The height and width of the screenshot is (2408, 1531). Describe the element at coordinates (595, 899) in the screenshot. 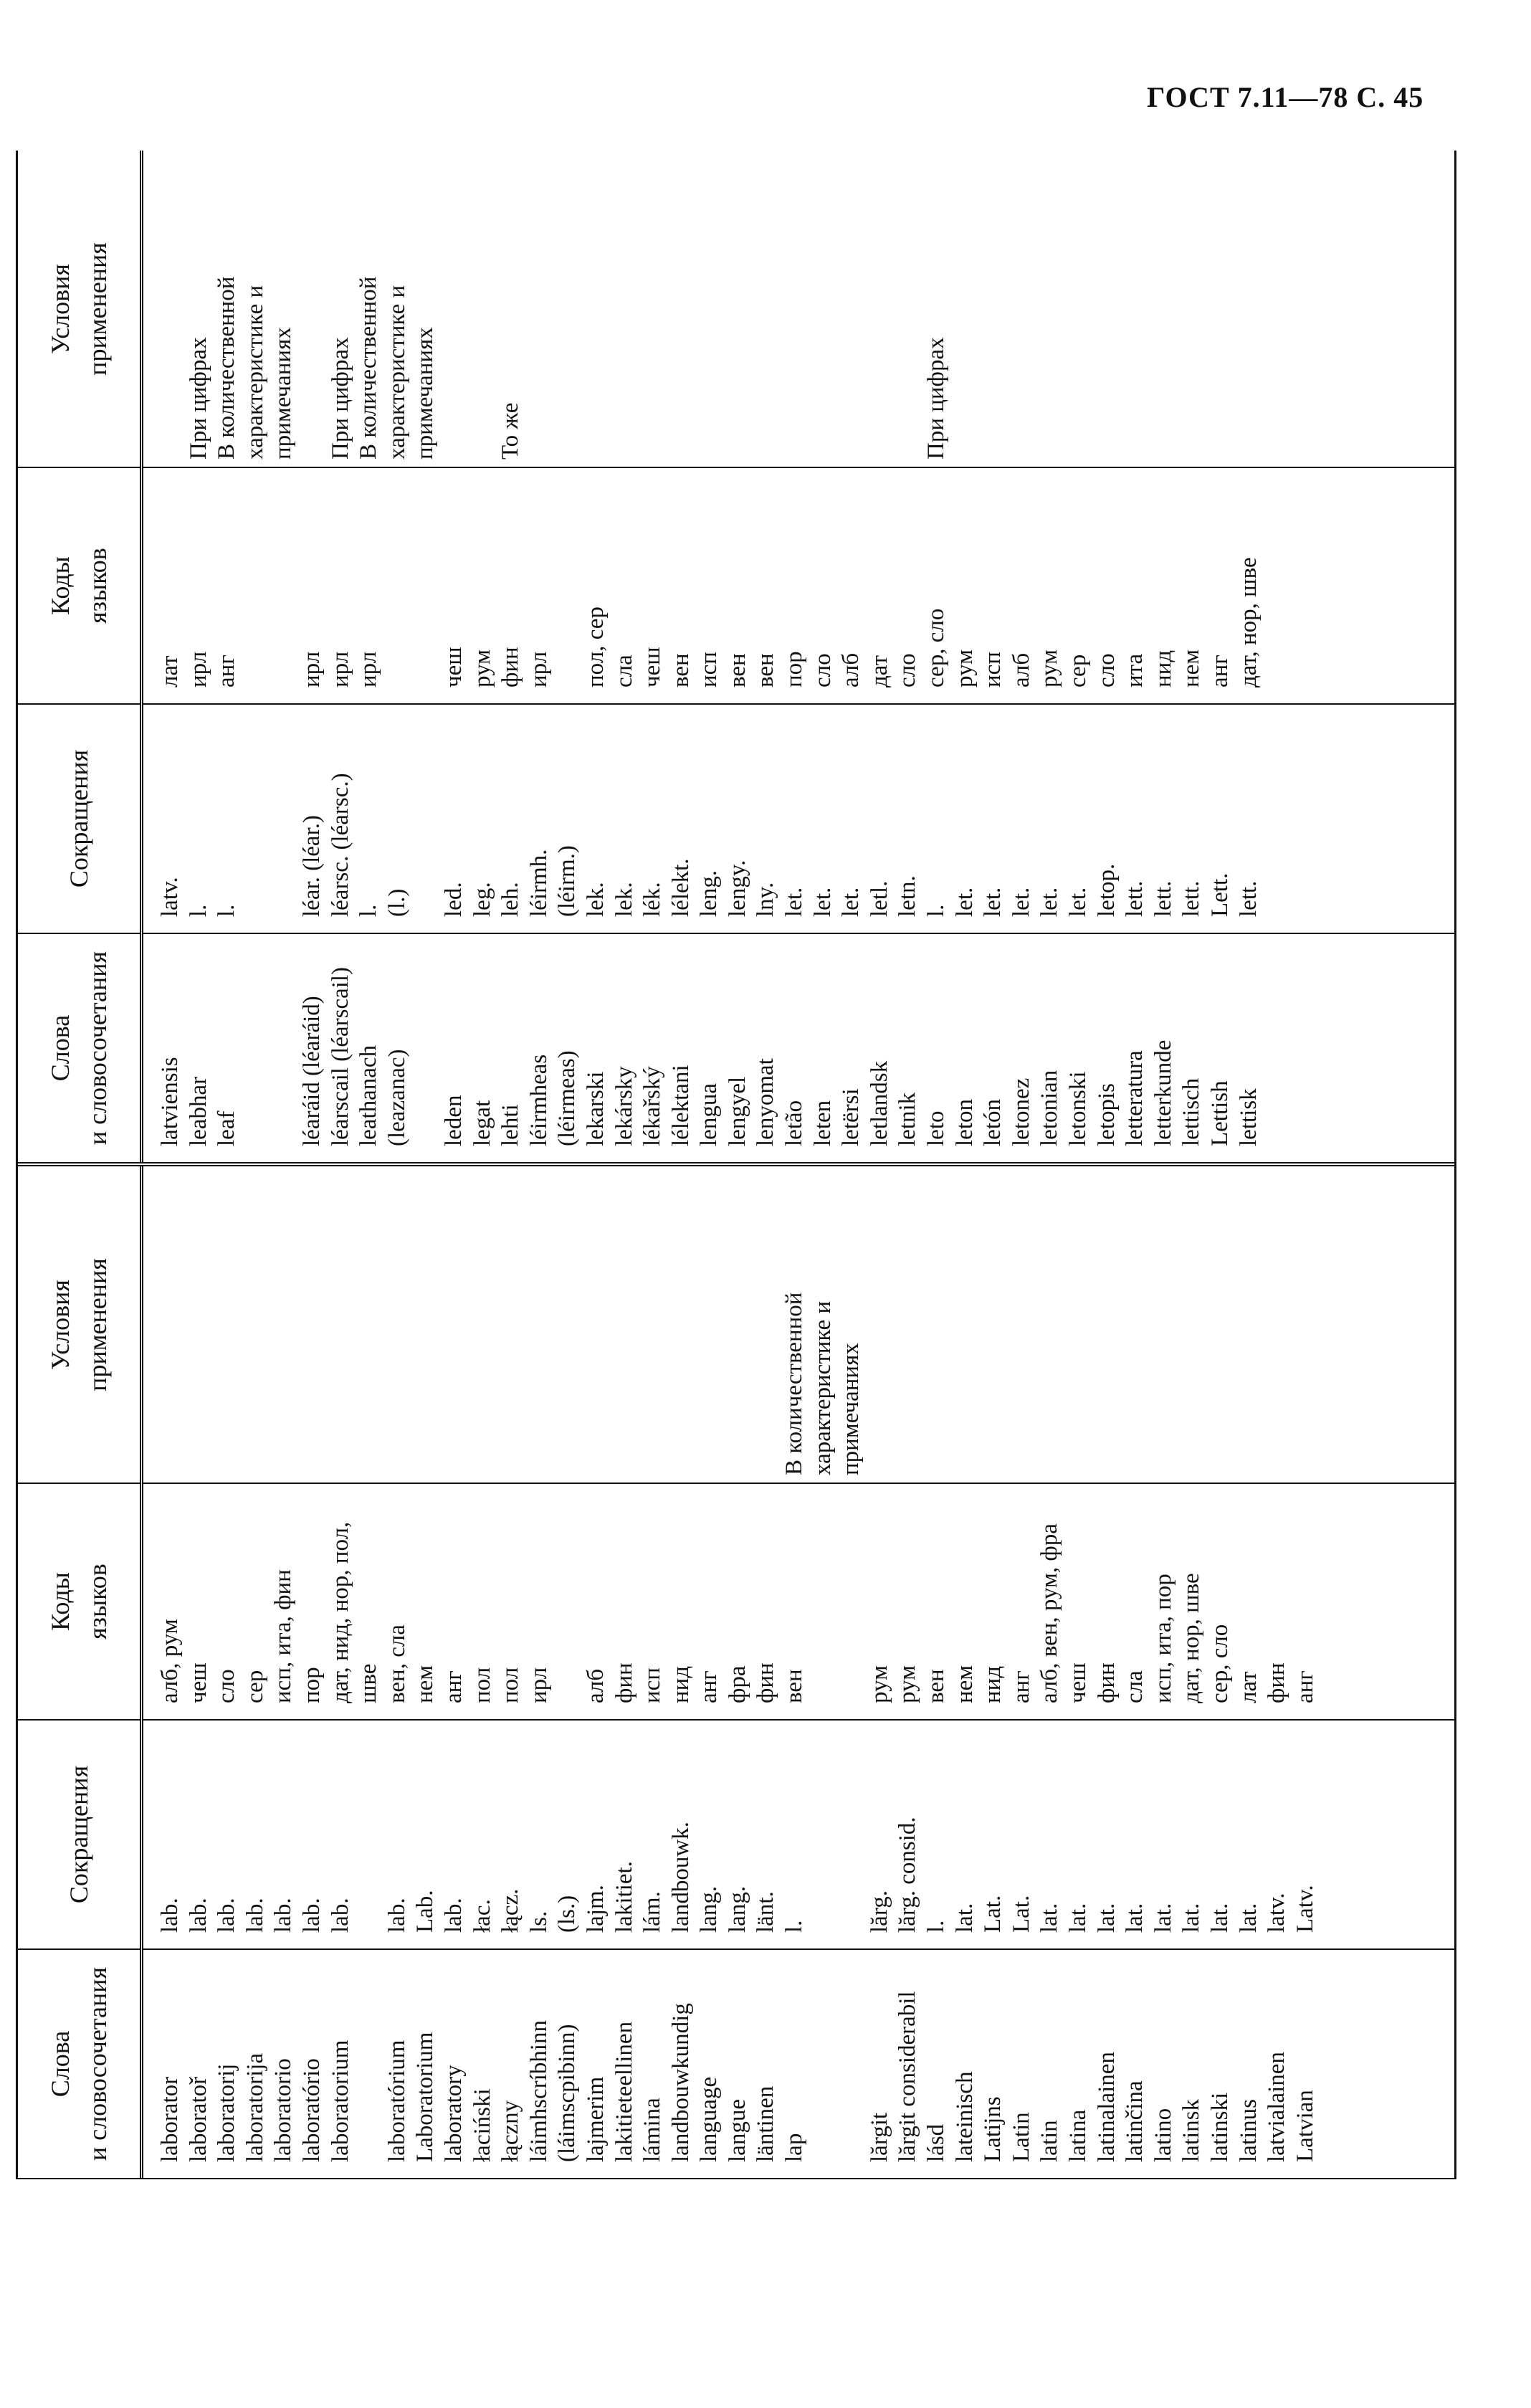

I see `table-cell-abbr: lek.` at that location.